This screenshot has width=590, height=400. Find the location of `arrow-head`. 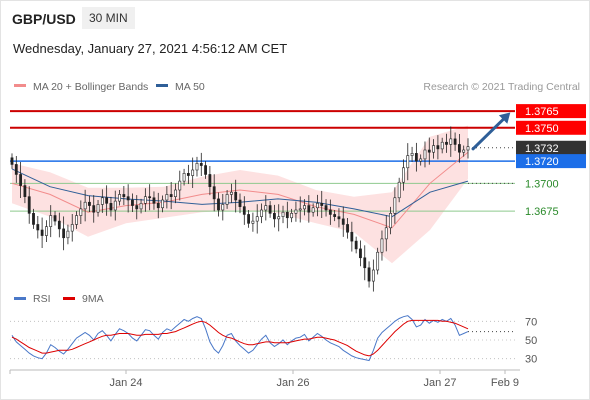

arrow-head is located at coordinates (504, 118).